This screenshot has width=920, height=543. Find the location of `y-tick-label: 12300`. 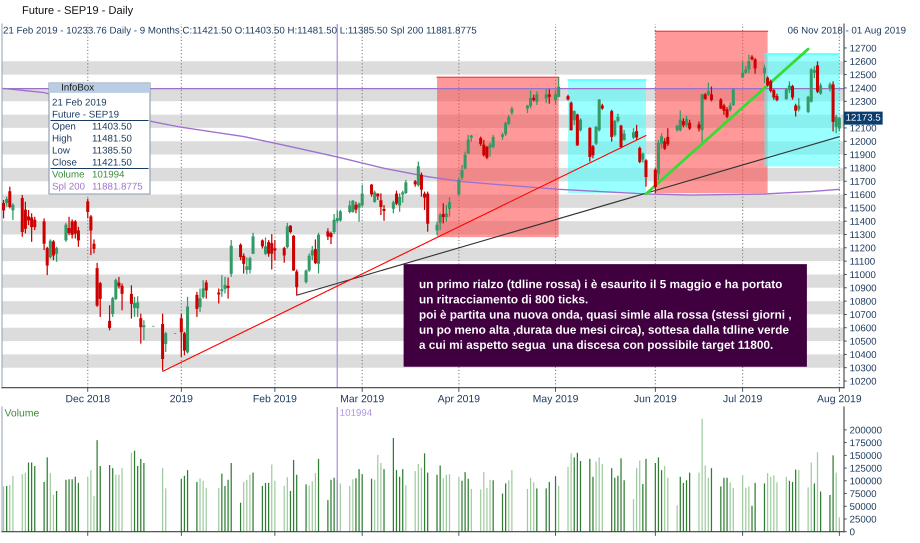

y-tick-label: 12300 is located at coordinates (863, 101).